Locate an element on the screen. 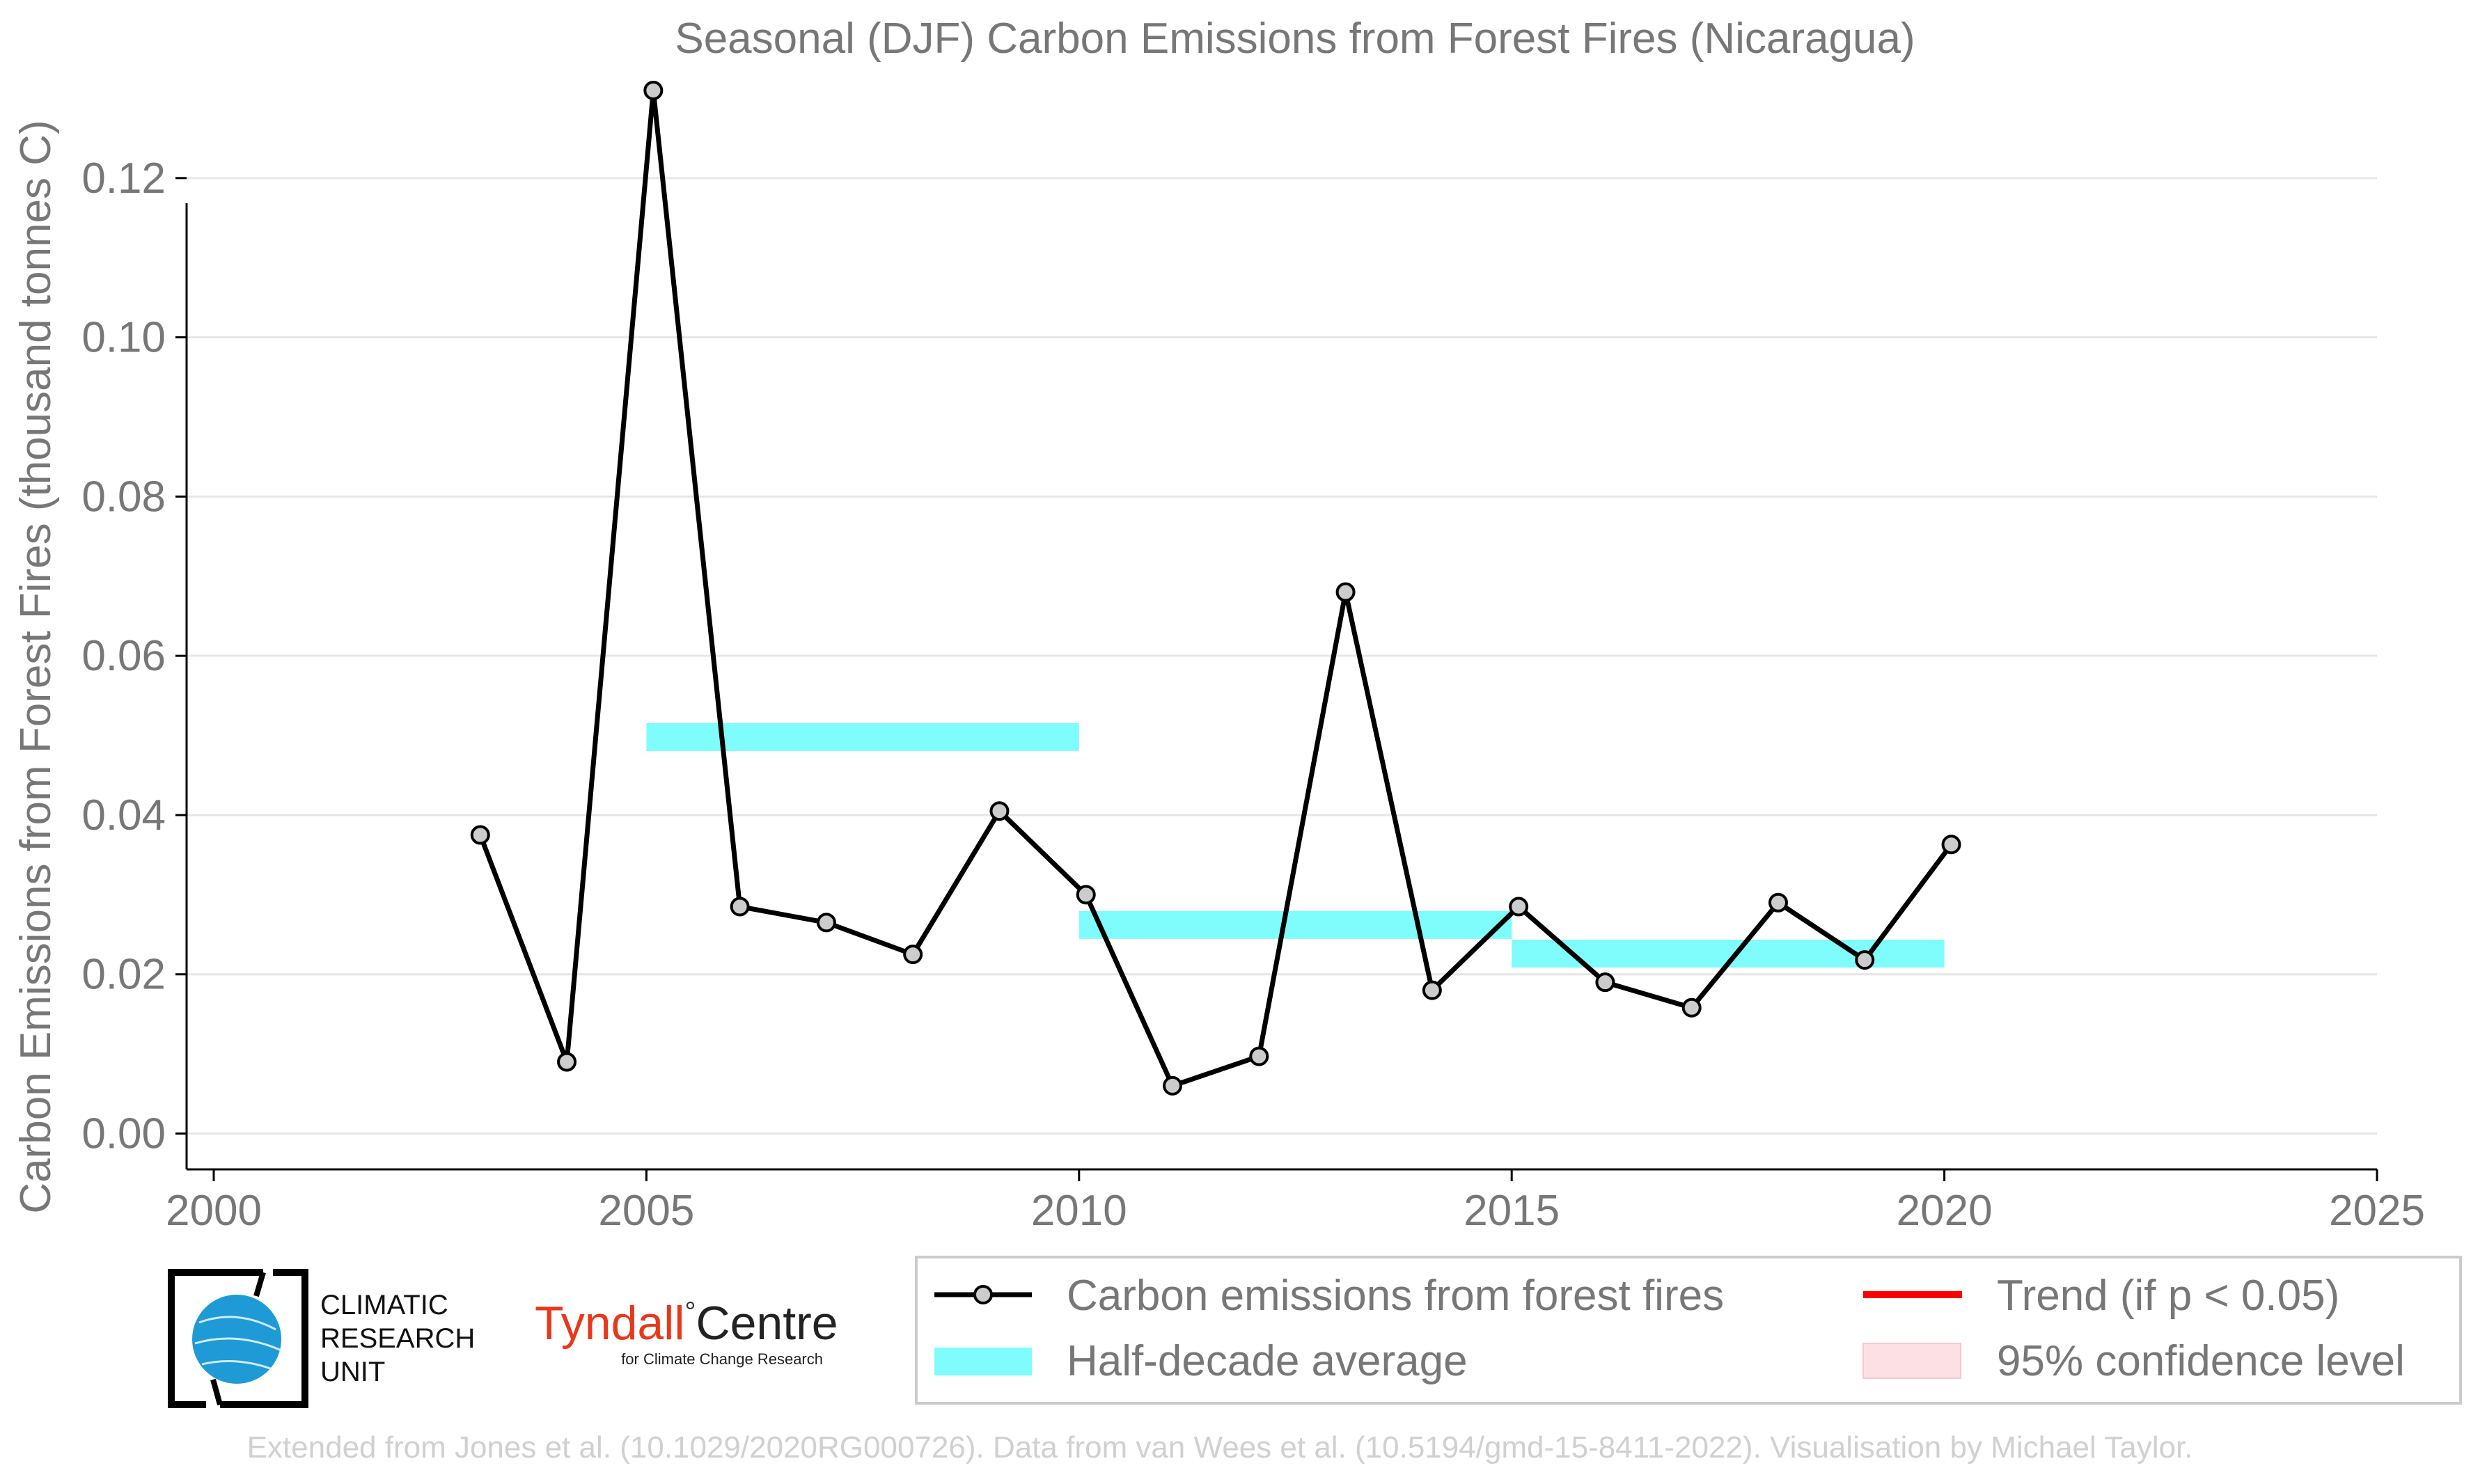 The height and width of the screenshot is (1484, 2471). legend-band-swatch is located at coordinates (983, 1361).